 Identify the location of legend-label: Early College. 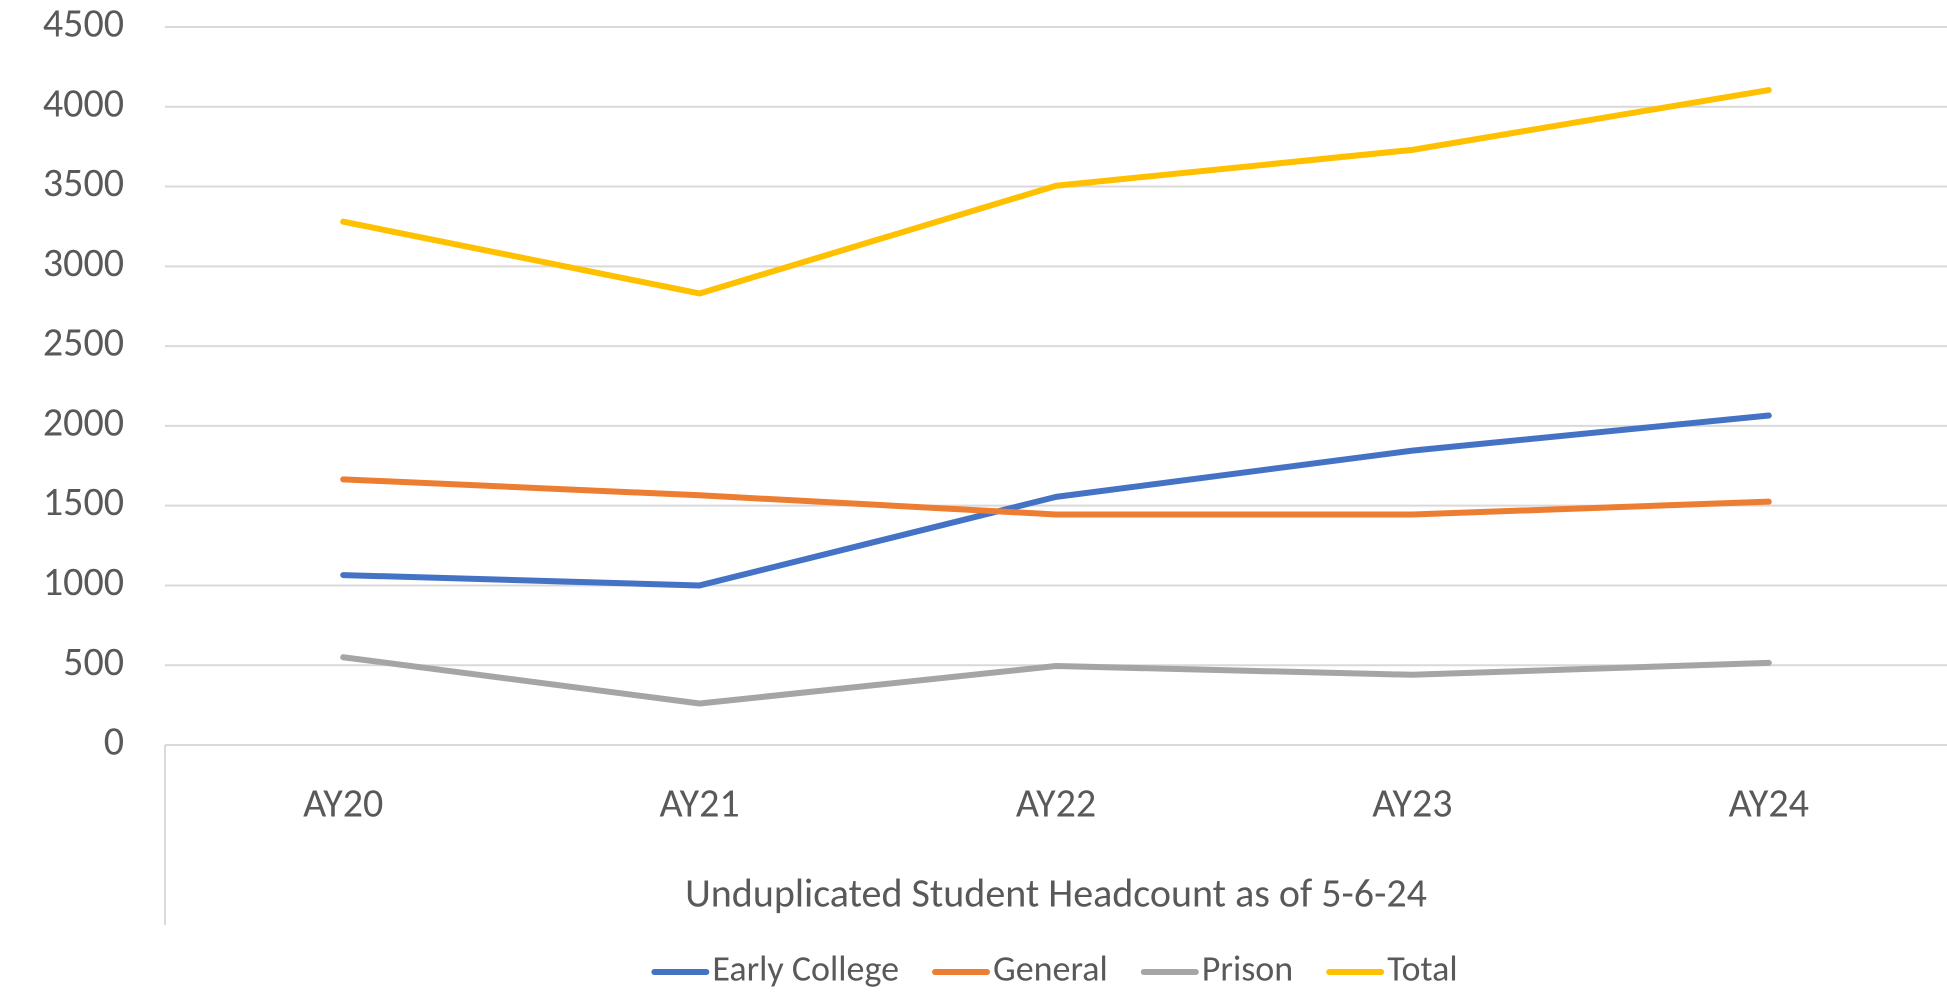
(805, 969).